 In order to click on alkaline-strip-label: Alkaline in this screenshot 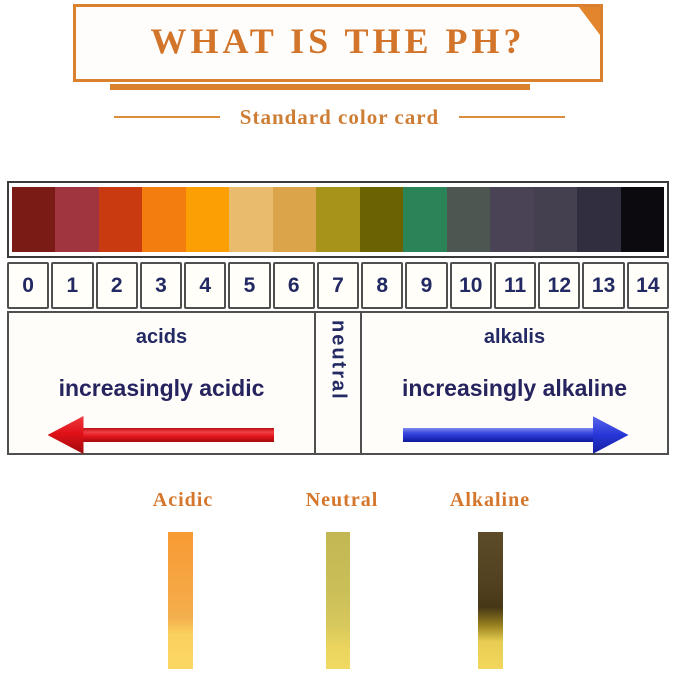, I will do `click(490, 500)`.